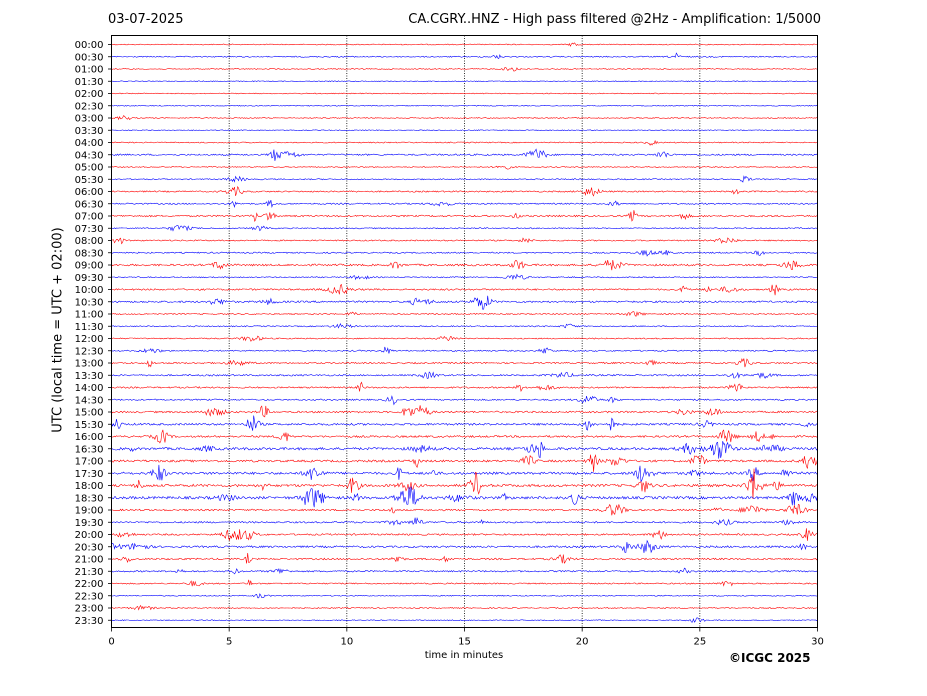 This screenshot has height=696, width=927. What do you see at coordinates (89, 192) in the screenshot?
I see `row-label: 06:00` at bounding box center [89, 192].